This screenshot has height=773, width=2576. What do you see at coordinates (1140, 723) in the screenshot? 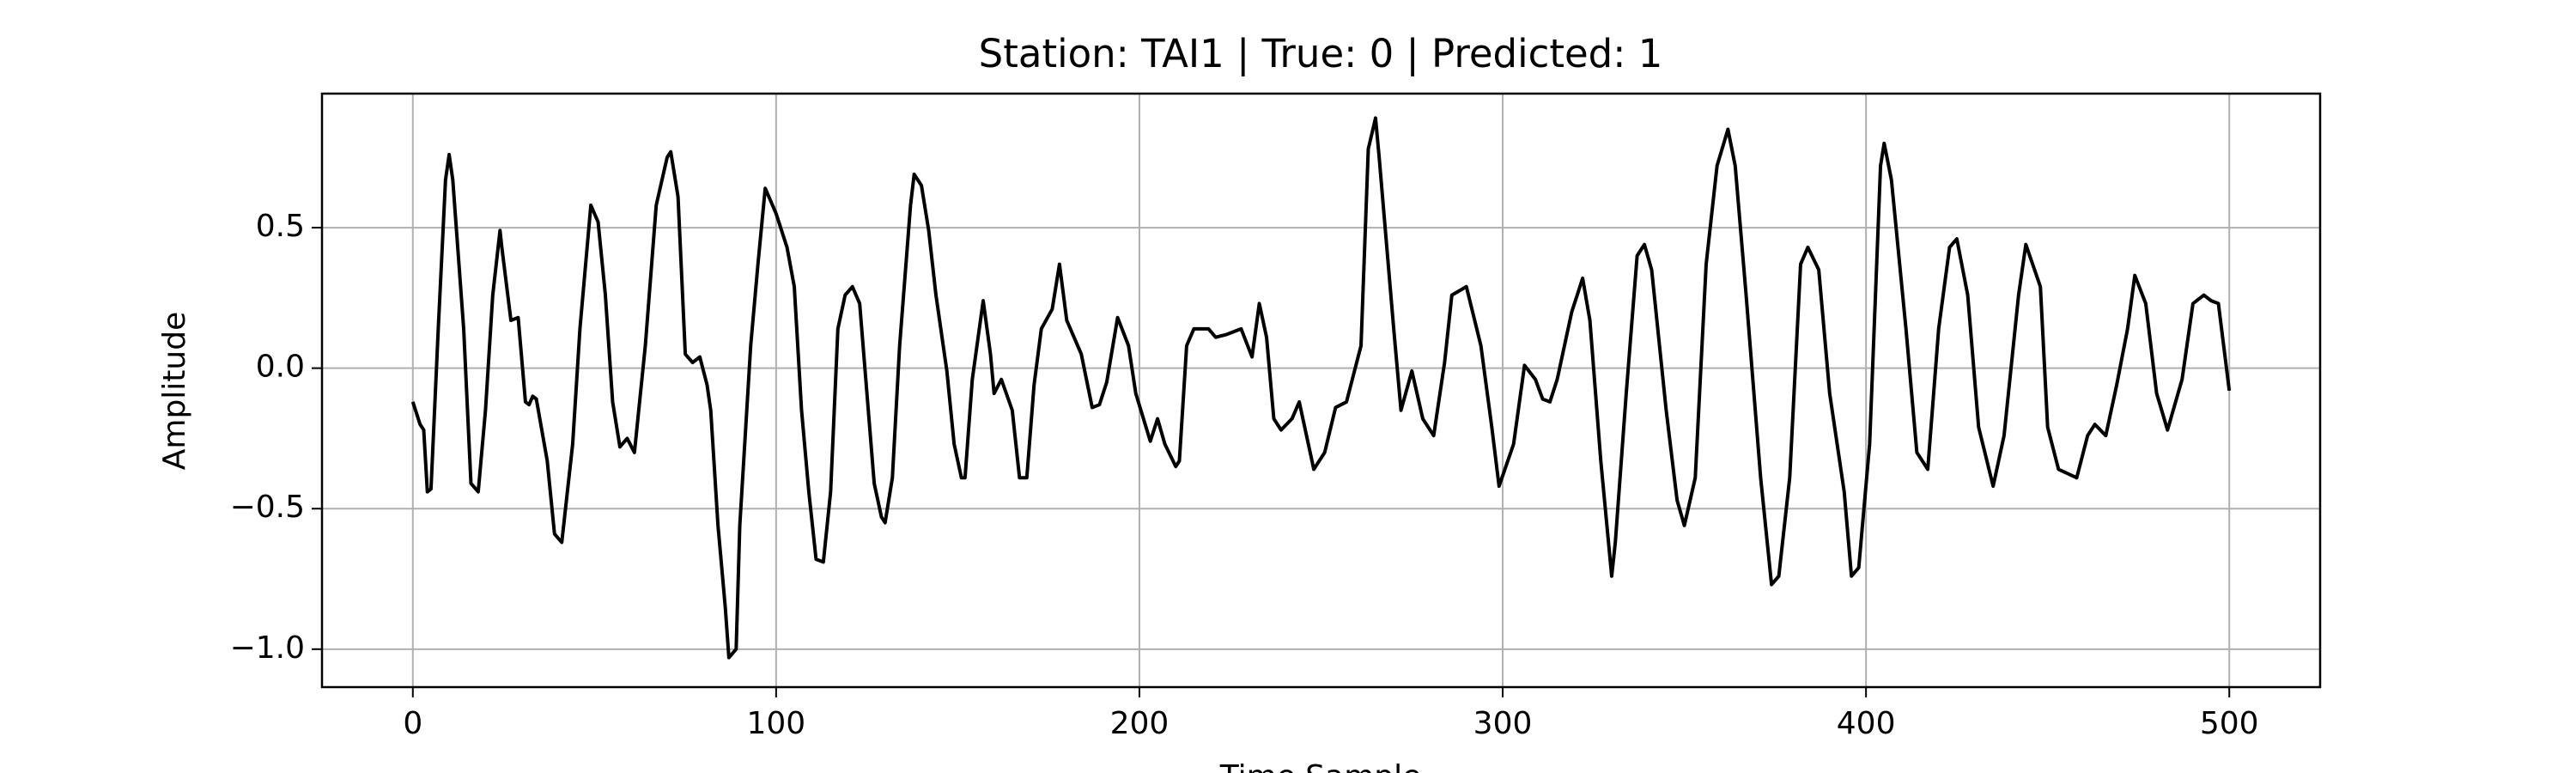
I see `x-tick-label: 200` at bounding box center [1140, 723].